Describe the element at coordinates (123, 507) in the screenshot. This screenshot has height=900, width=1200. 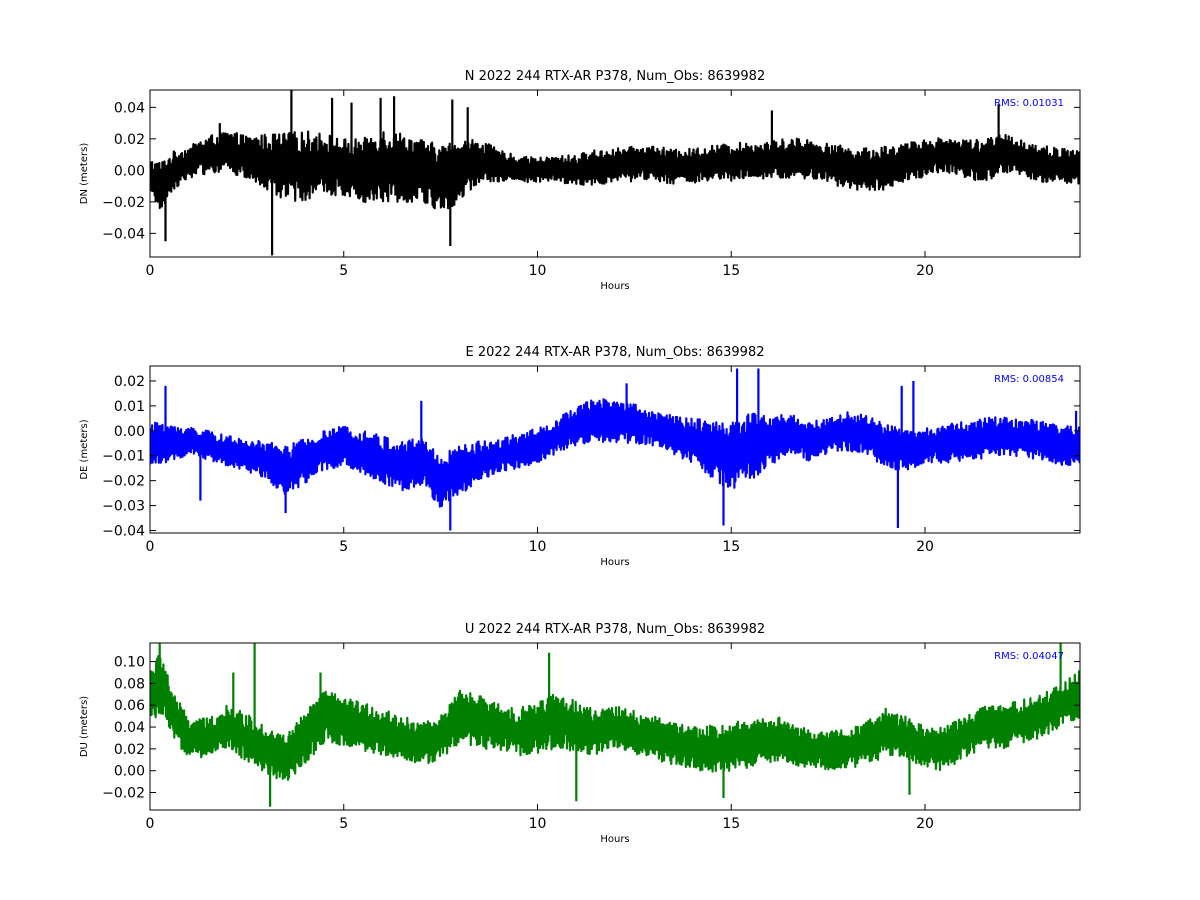
I see `east-y-tick-label: −0.03` at that location.